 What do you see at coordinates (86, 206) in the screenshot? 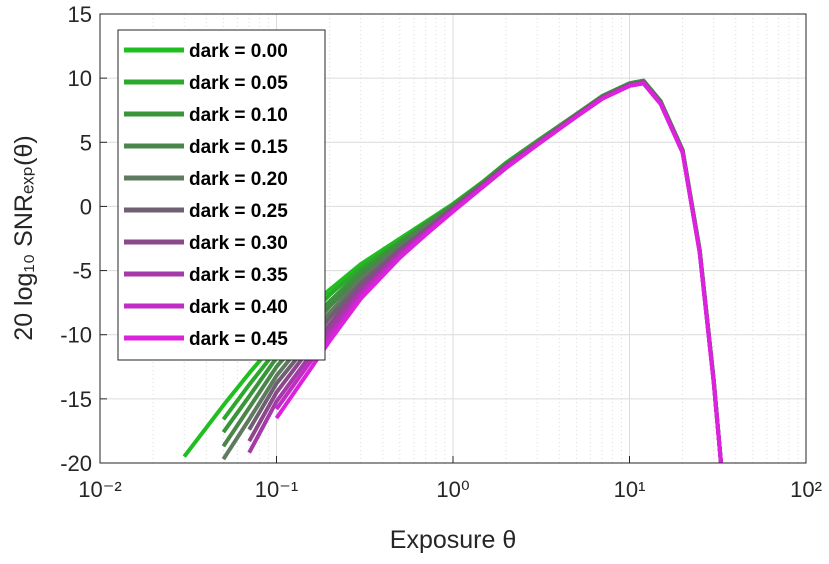
I see `y-tick-label: 0` at bounding box center [86, 206].